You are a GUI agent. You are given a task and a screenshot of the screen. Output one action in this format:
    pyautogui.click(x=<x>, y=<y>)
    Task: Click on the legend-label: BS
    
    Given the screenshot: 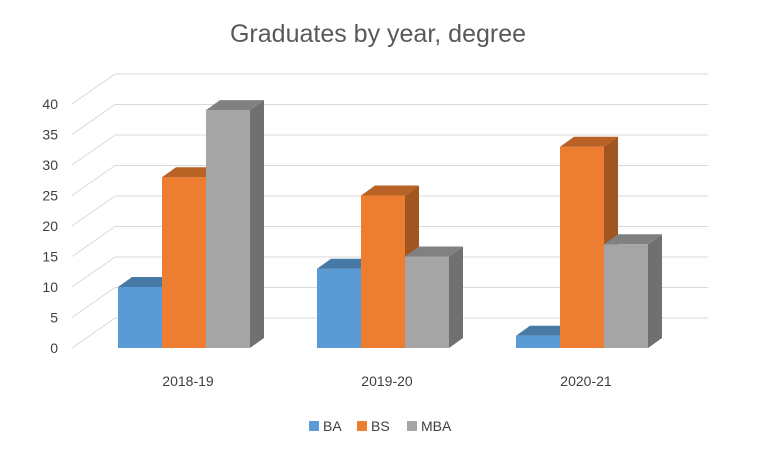 What is the action you would take?
    pyautogui.click(x=380, y=426)
    